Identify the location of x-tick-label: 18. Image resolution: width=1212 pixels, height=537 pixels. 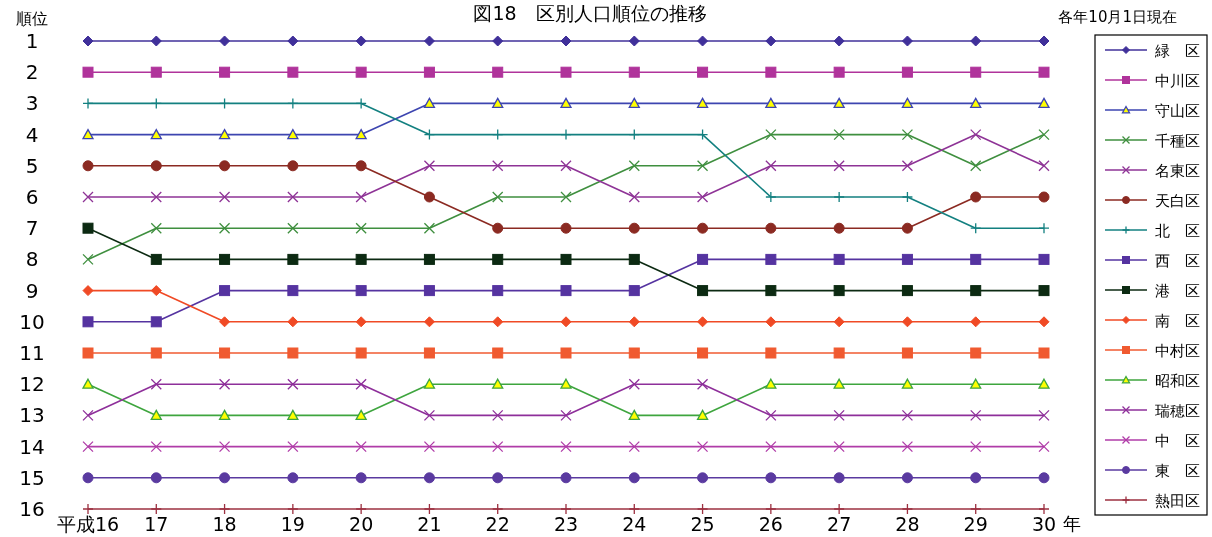
(224, 524).